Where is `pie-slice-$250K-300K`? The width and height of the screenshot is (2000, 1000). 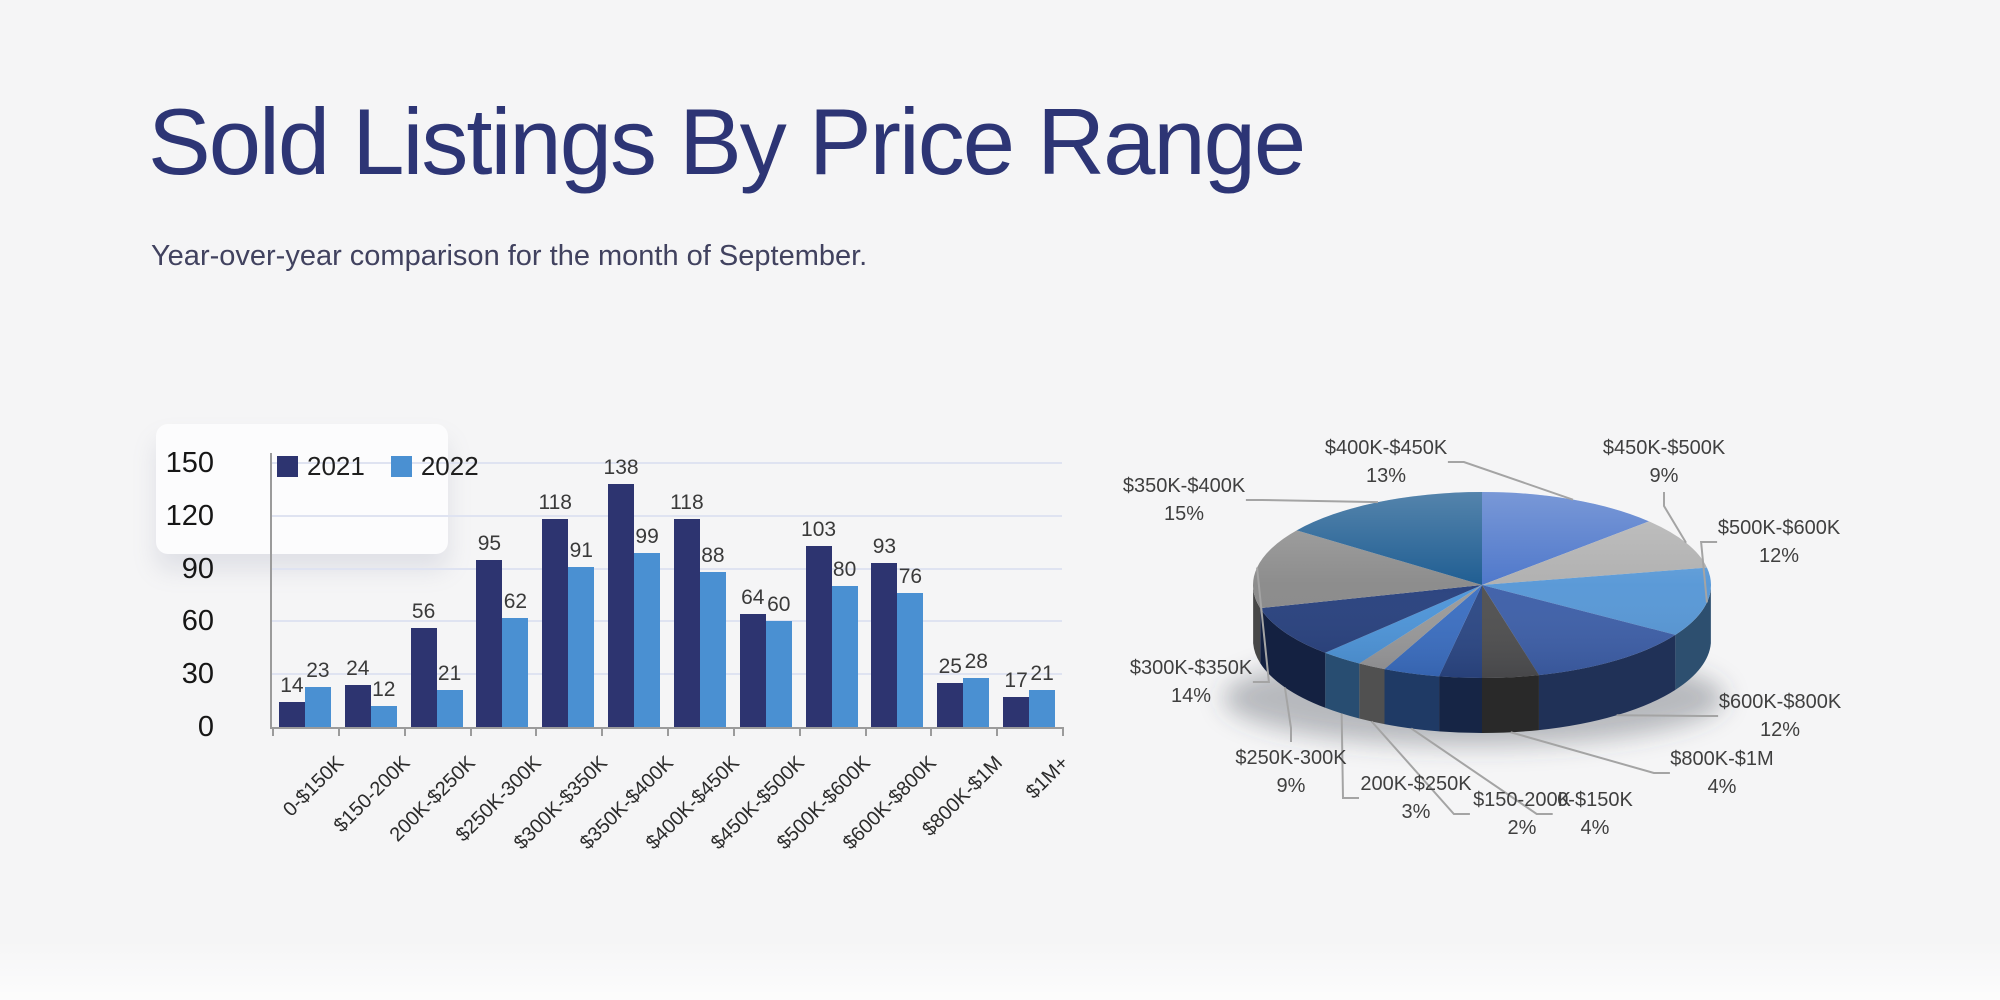 pie-slice-$250K-300K is located at coordinates (1371, 619).